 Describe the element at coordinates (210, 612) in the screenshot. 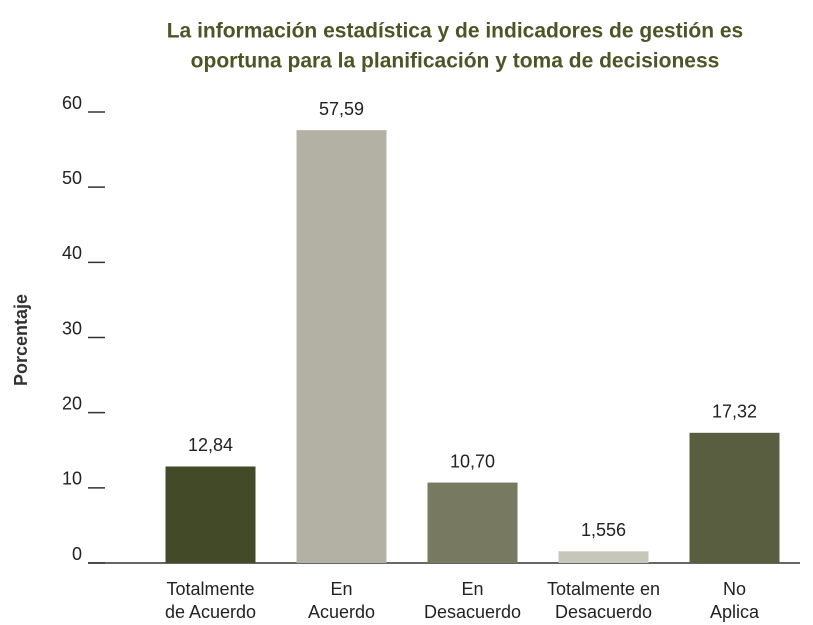

I see `x-tick-label: de Acuerdo` at that location.